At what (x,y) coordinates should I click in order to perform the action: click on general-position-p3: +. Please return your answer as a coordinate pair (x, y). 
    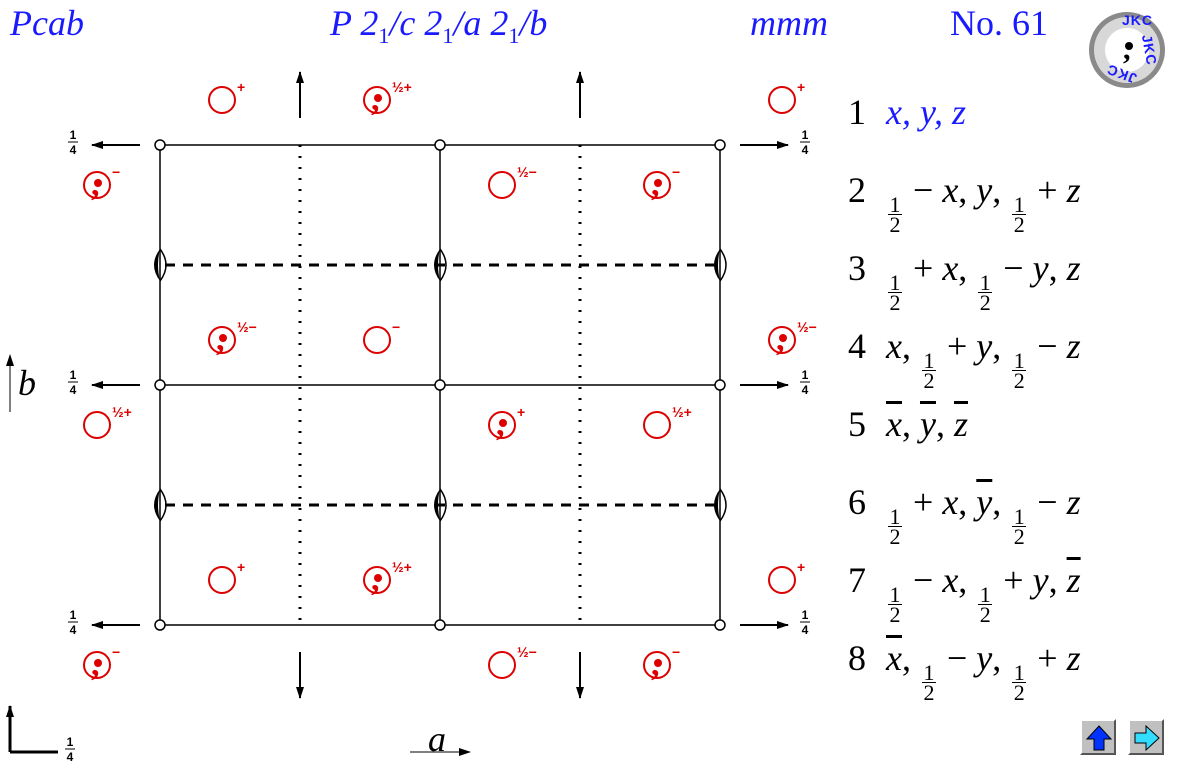
    Looking at the image, I should click on (786, 96).